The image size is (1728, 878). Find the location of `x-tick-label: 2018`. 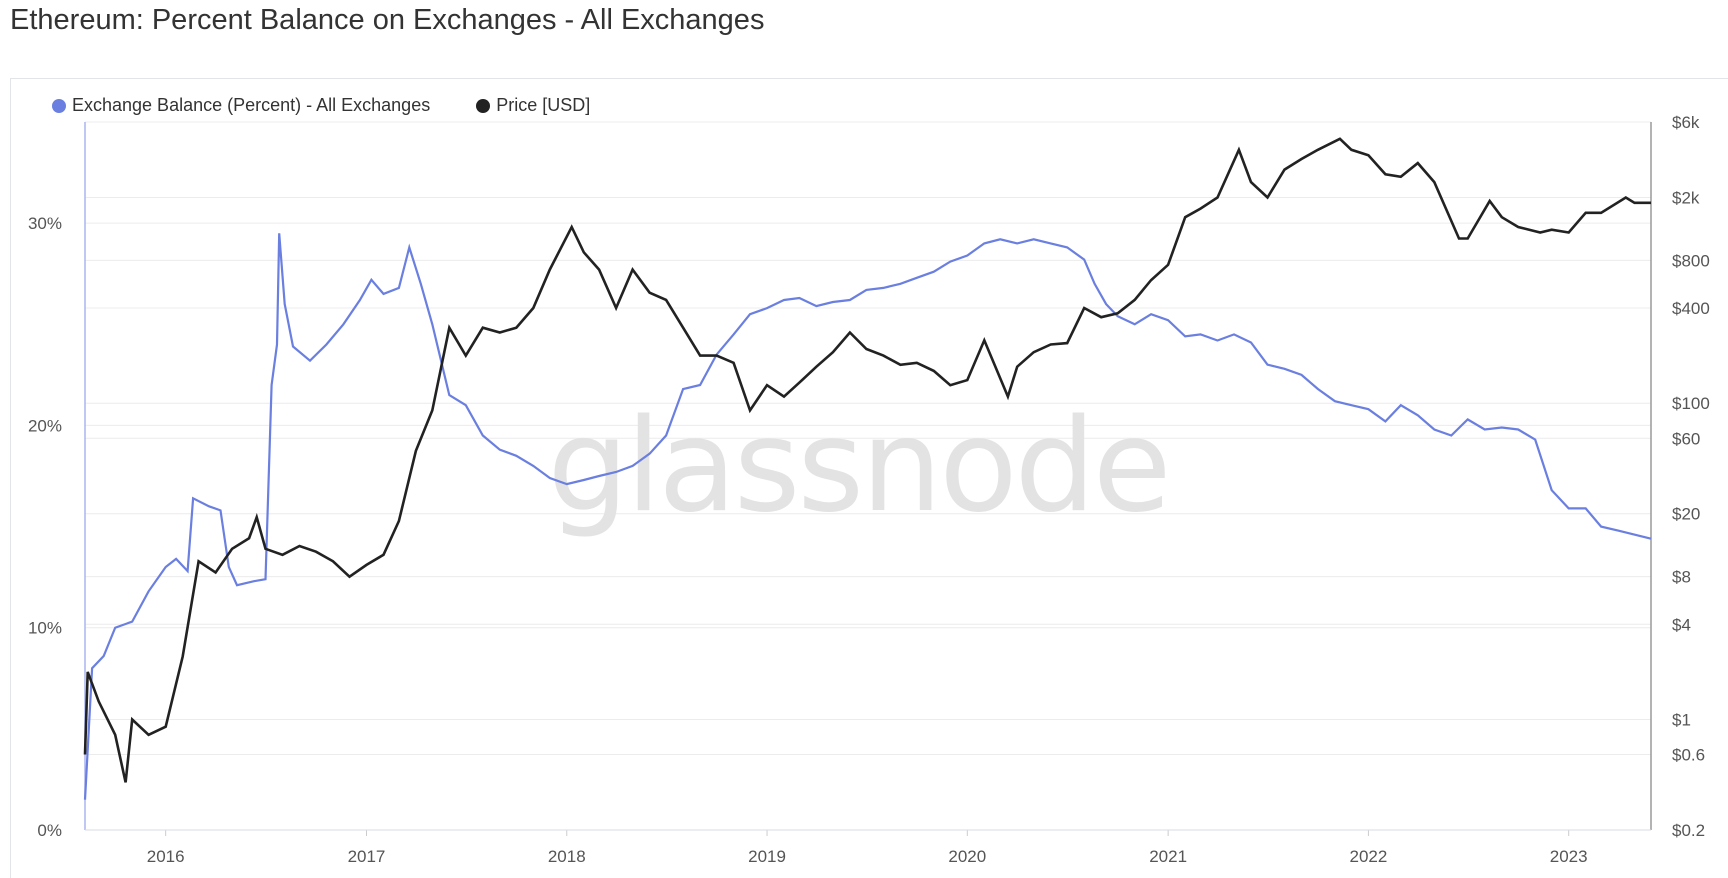

x-tick-label: 2018 is located at coordinates (567, 856).